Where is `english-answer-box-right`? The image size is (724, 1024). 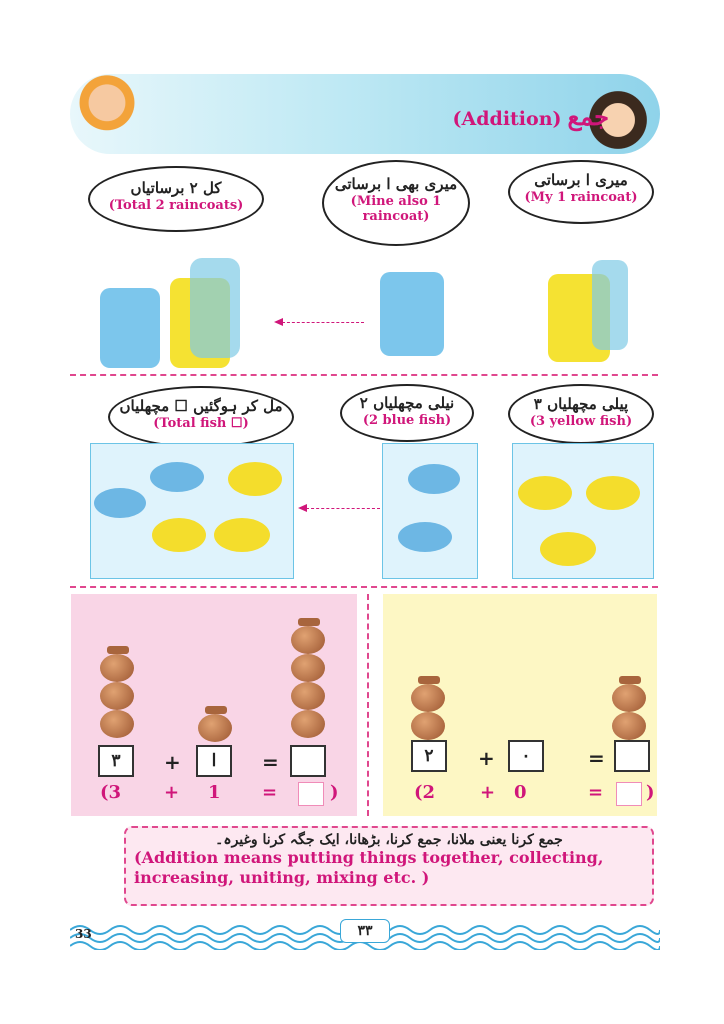 english-answer-box-right is located at coordinates (629, 794).